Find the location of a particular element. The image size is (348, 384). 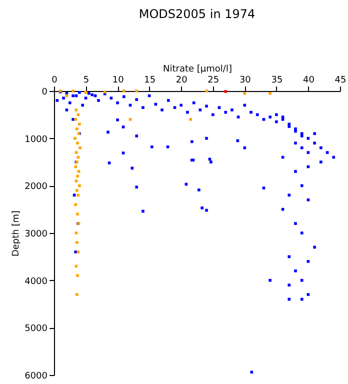

x-tick-label: 25 is located at coordinates (214, 81).